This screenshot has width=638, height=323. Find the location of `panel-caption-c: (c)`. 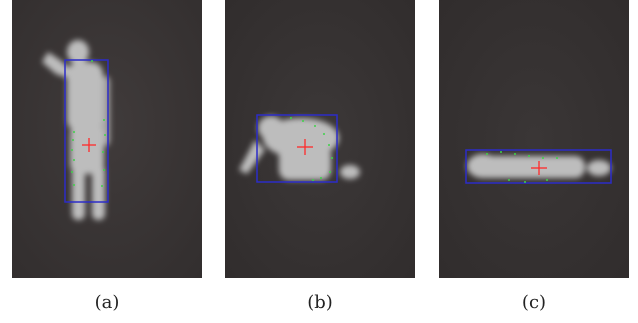

panel-caption-c: (c) is located at coordinates (534, 302).